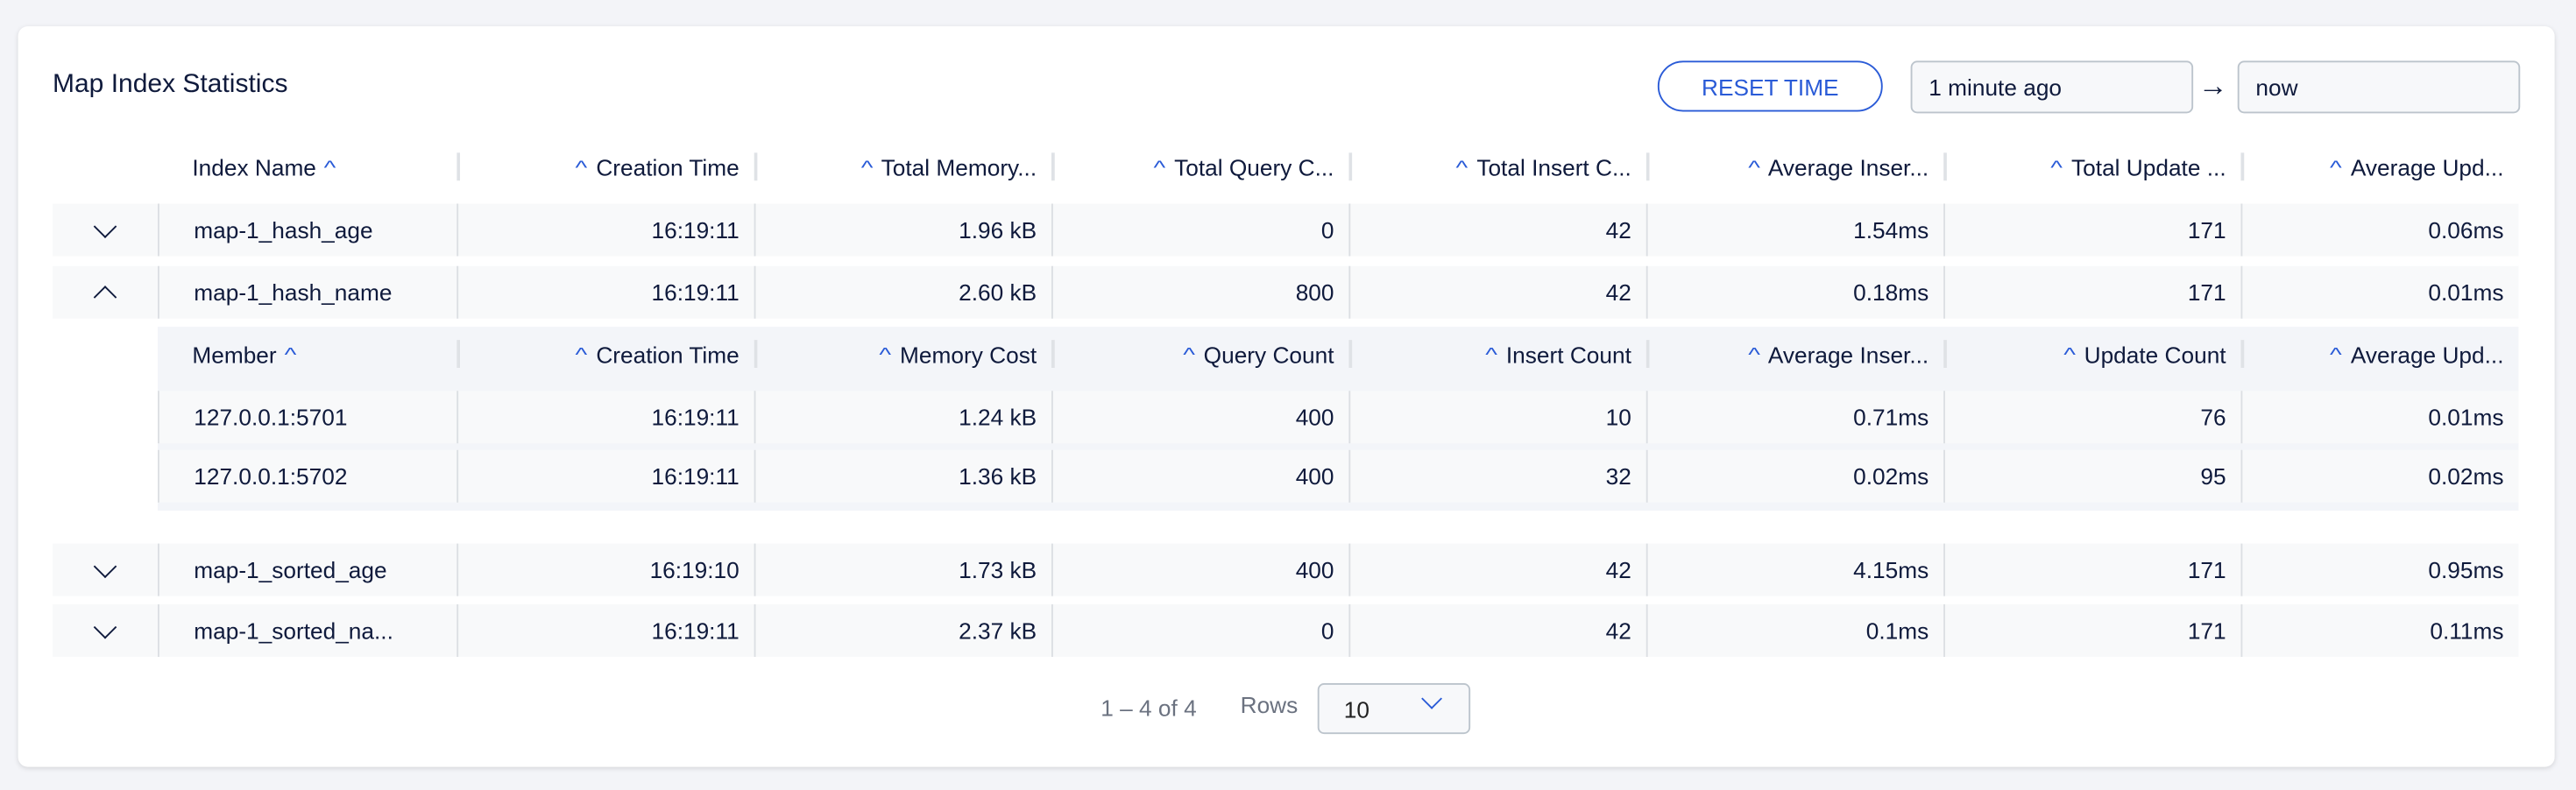  What do you see at coordinates (2092, 418) in the screenshot?
I see `table-cell: 76` at bounding box center [2092, 418].